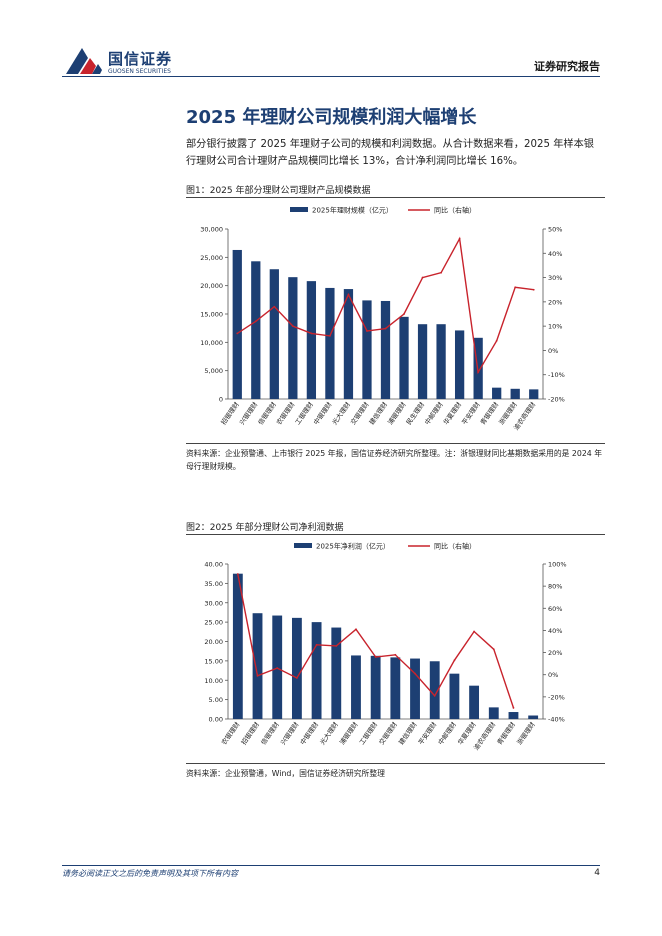  What do you see at coordinates (352, 210) in the screenshot?
I see `chart1-legend-bar-label: 2025年理财规模（亿元）` at bounding box center [352, 210].